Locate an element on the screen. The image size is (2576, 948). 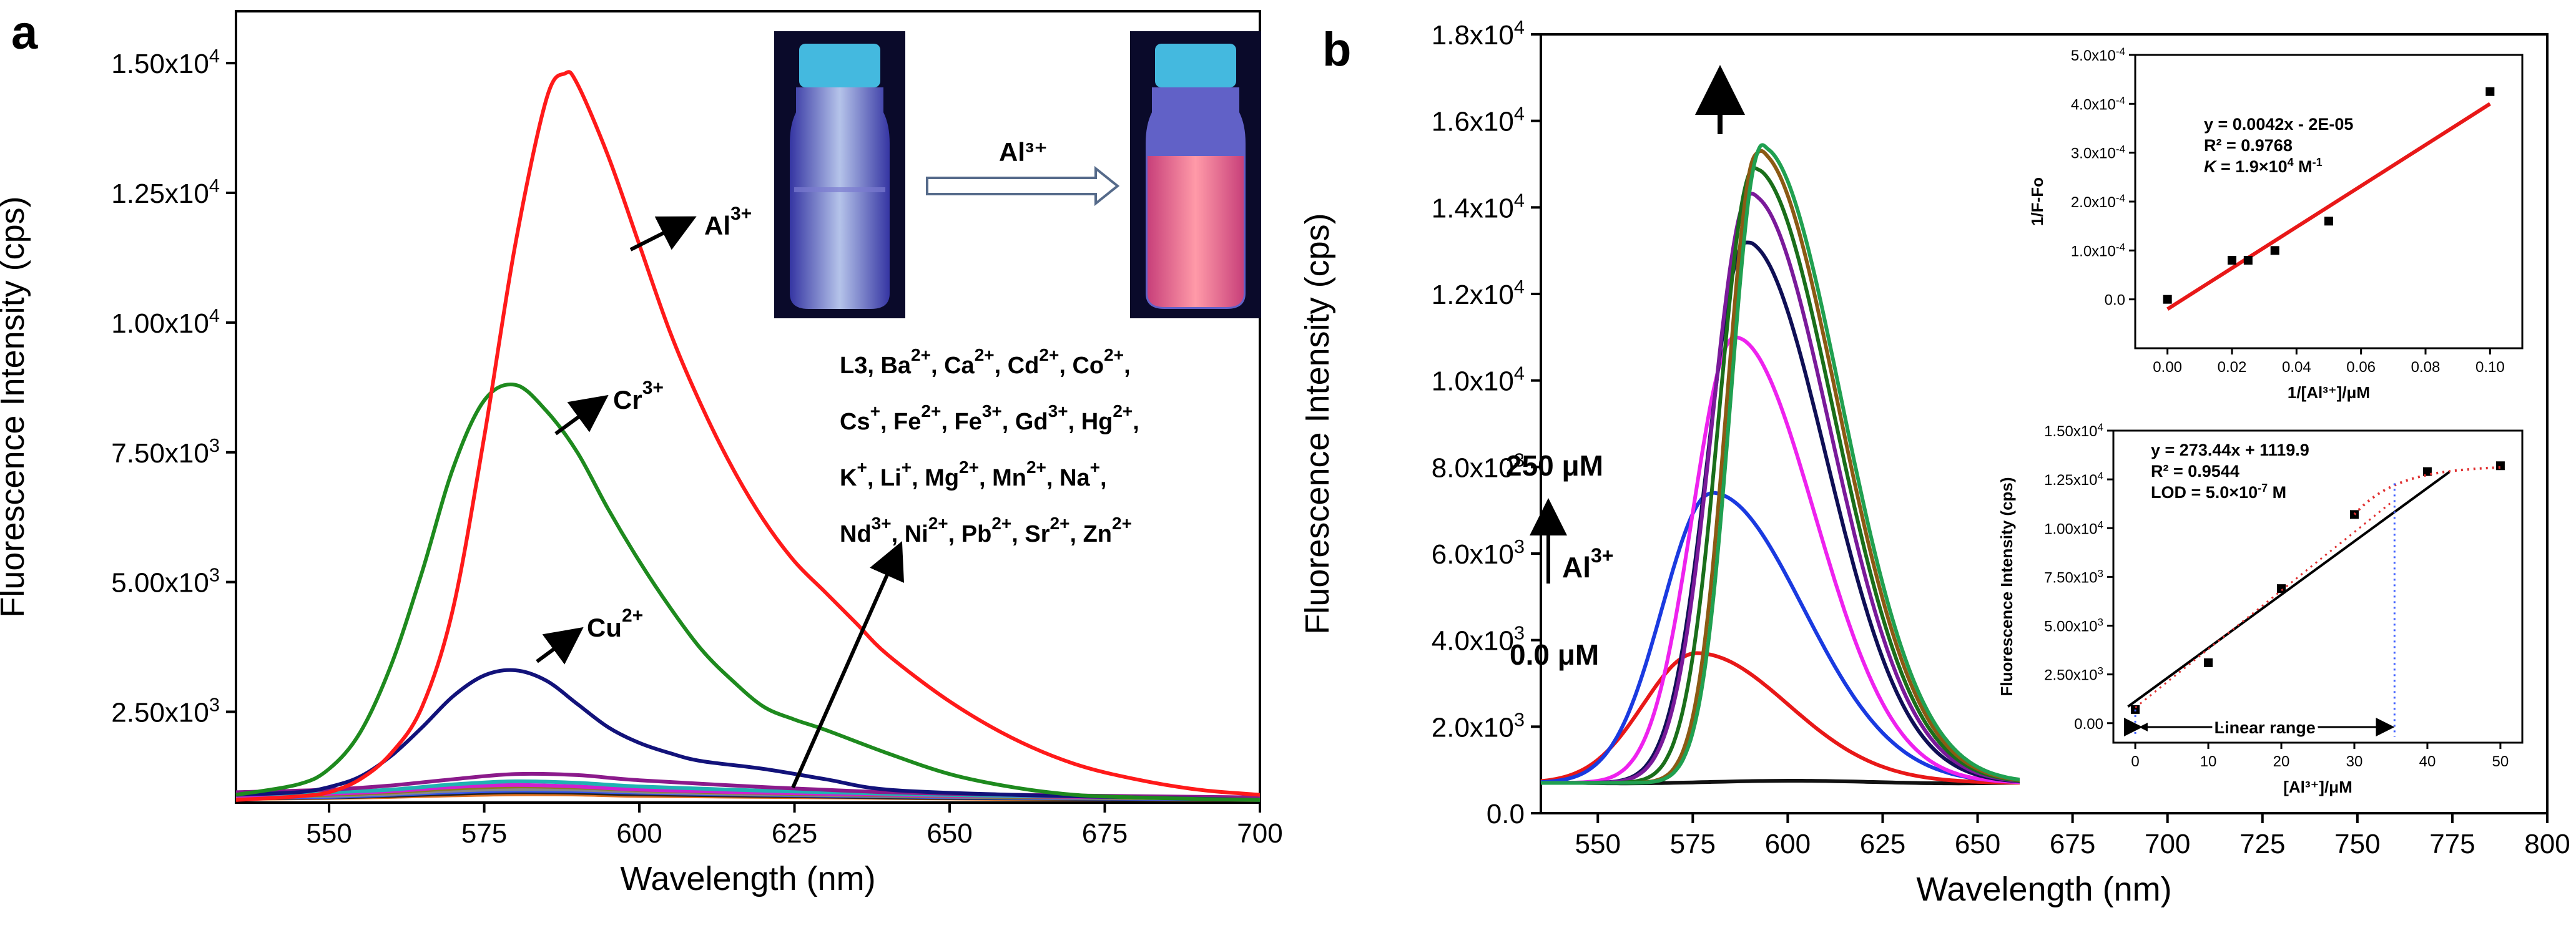
svg-text: Al3+ is located at coordinates (1587, 564).